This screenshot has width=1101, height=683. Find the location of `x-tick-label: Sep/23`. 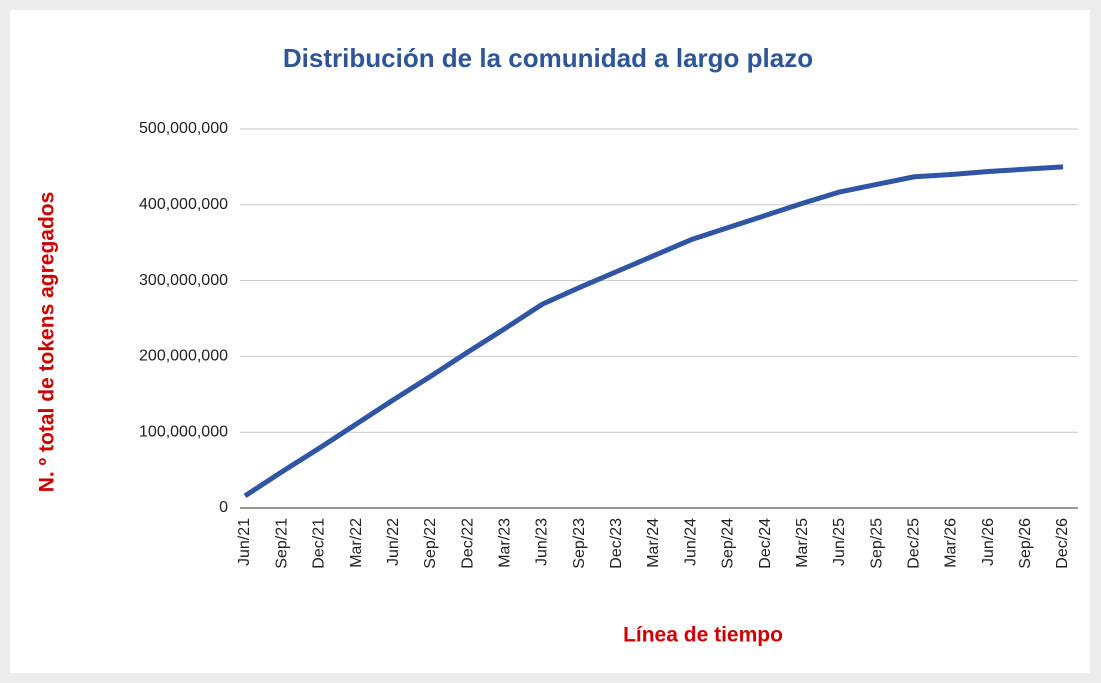

x-tick-label: Sep/23 is located at coordinates (579, 543).